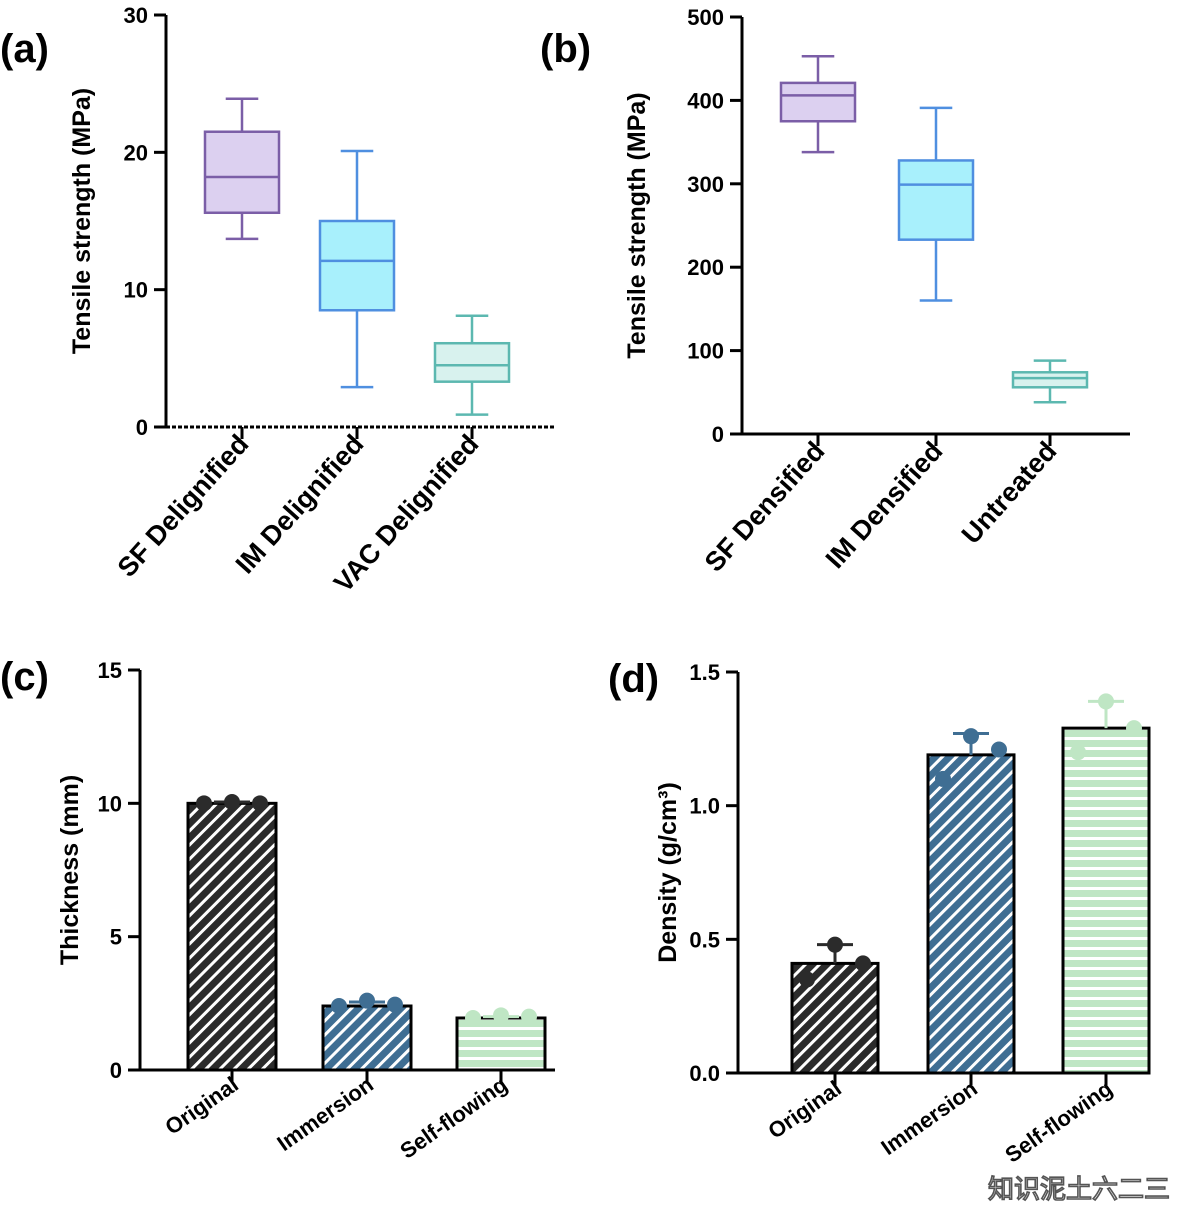  What do you see at coordinates (884, 505) in the screenshot?
I see `x-category-label: IM Densified` at bounding box center [884, 505].